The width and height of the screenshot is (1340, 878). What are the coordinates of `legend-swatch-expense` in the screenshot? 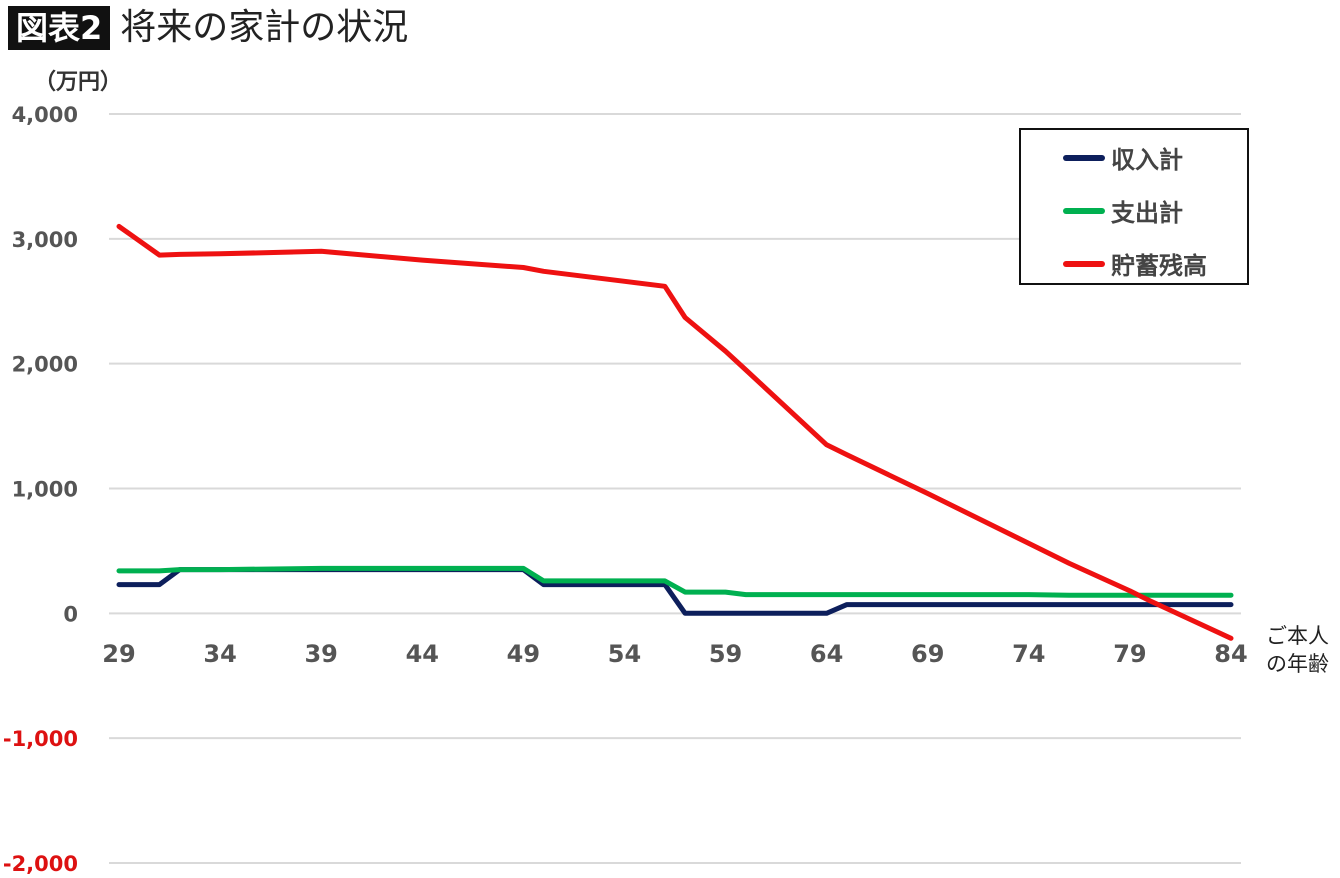 It's located at (1084, 210).